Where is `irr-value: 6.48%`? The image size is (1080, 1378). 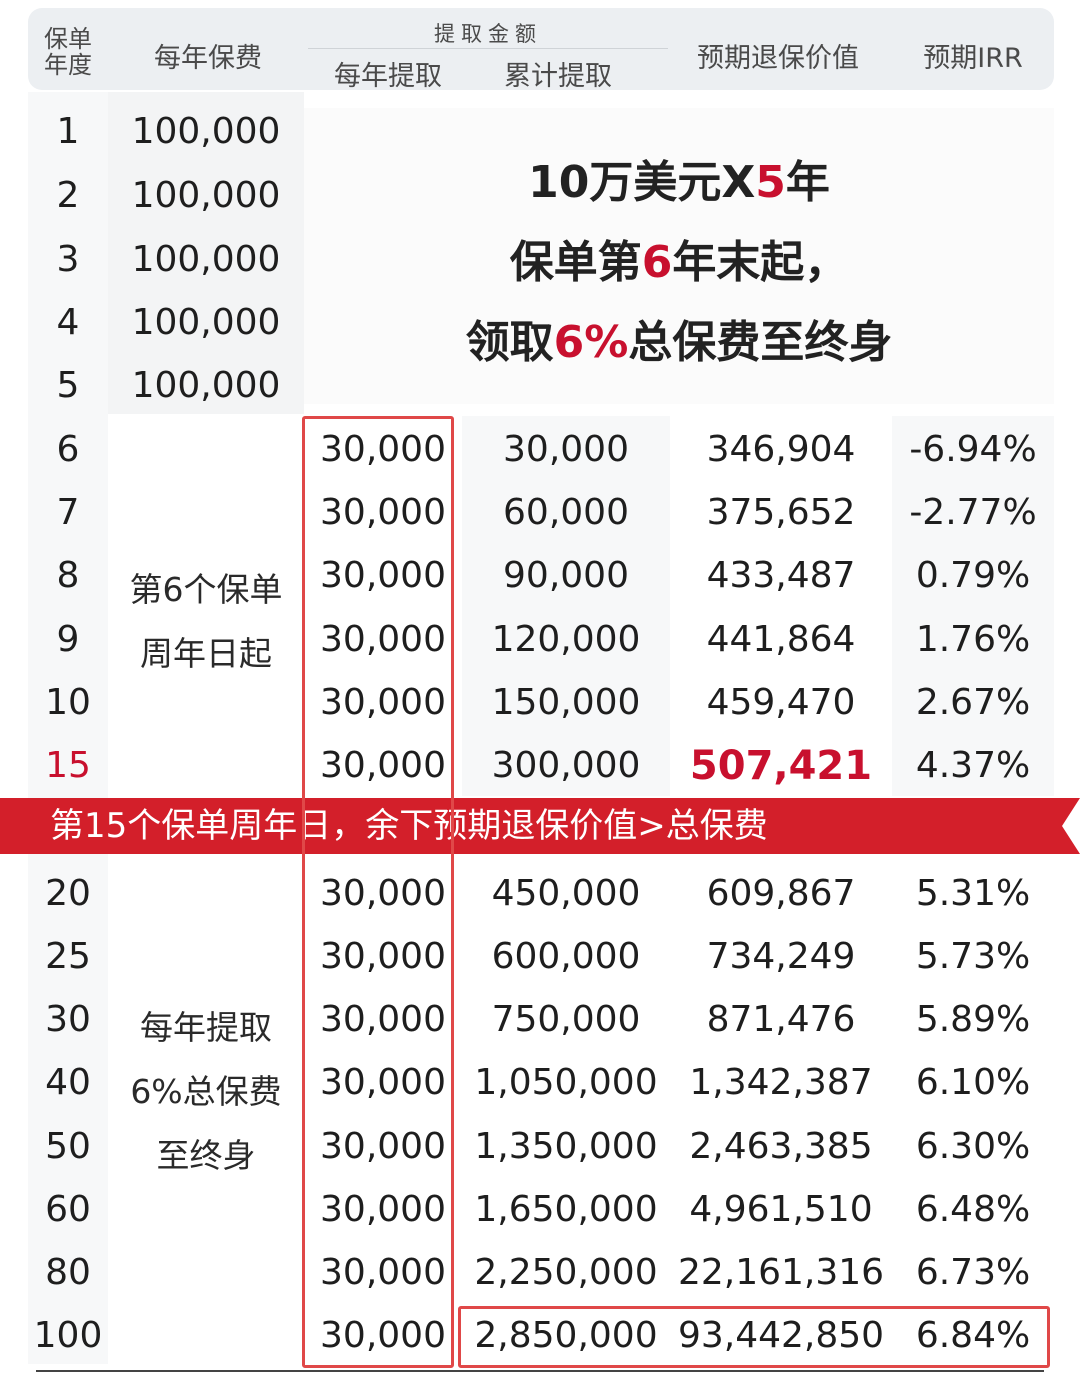
irr-value: 6.48% is located at coordinates (973, 1209).